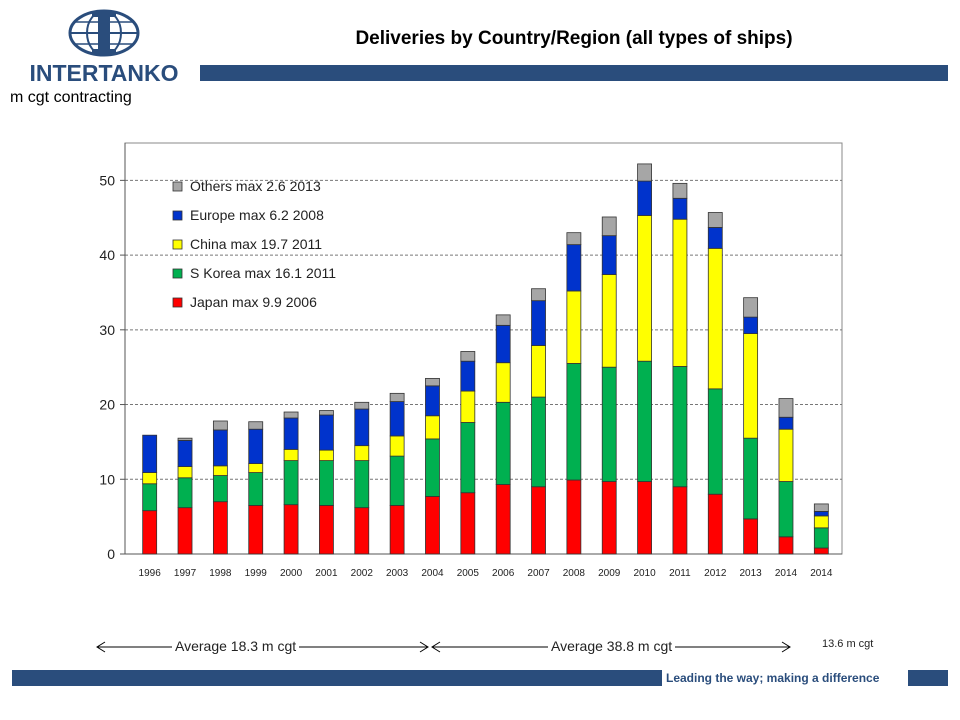 The width and height of the screenshot is (960, 720). I want to click on bar-others-2002, so click(362, 405).